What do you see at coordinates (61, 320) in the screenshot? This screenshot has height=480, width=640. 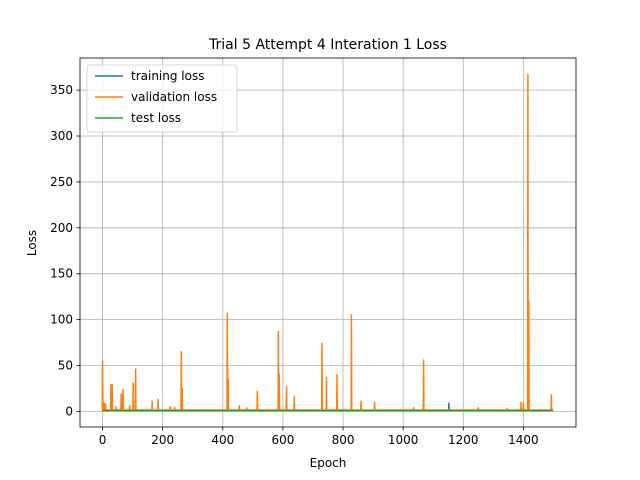 I see `y-tick-label: 100` at bounding box center [61, 320].